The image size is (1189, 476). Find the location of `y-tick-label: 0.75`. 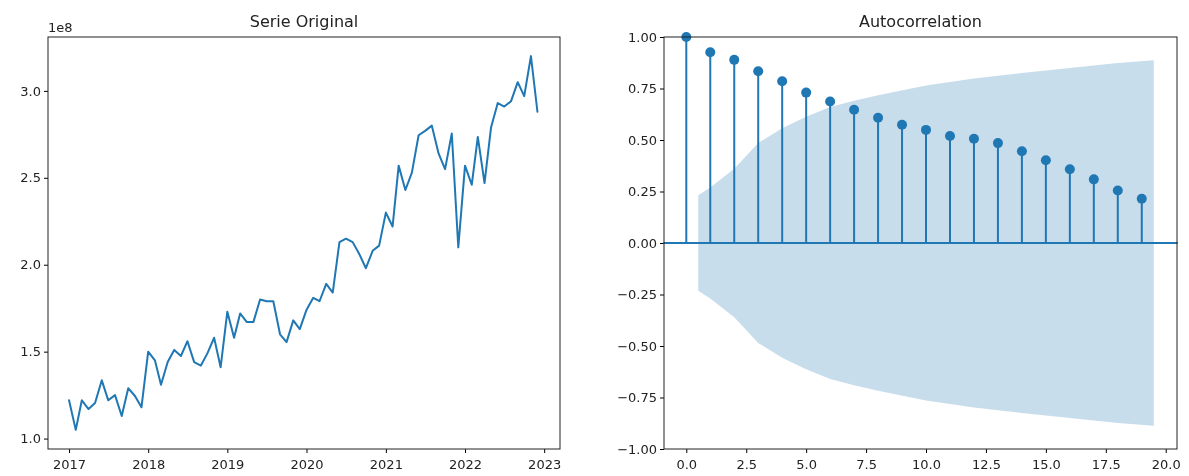

y-tick-label: 0.75 is located at coordinates (642, 89).